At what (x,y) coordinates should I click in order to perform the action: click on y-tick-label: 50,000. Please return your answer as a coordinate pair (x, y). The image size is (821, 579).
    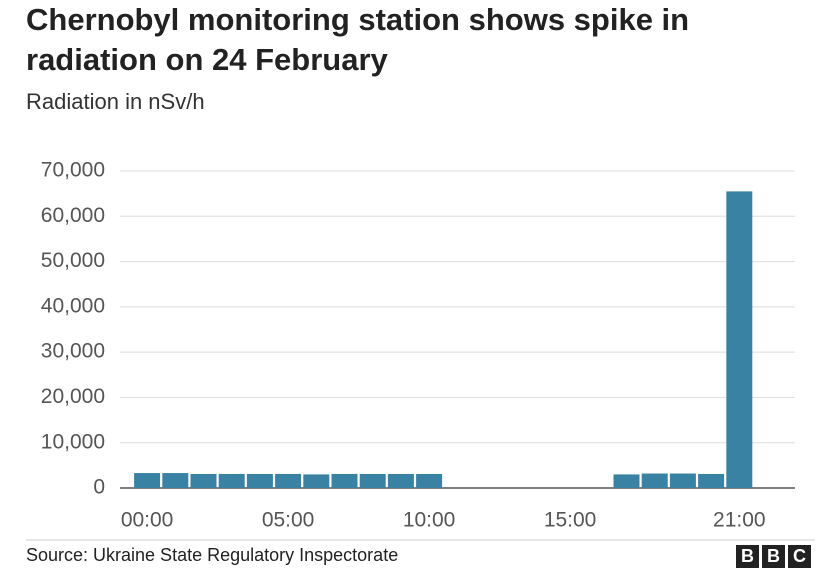
    Looking at the image, I should click on (73, 260).